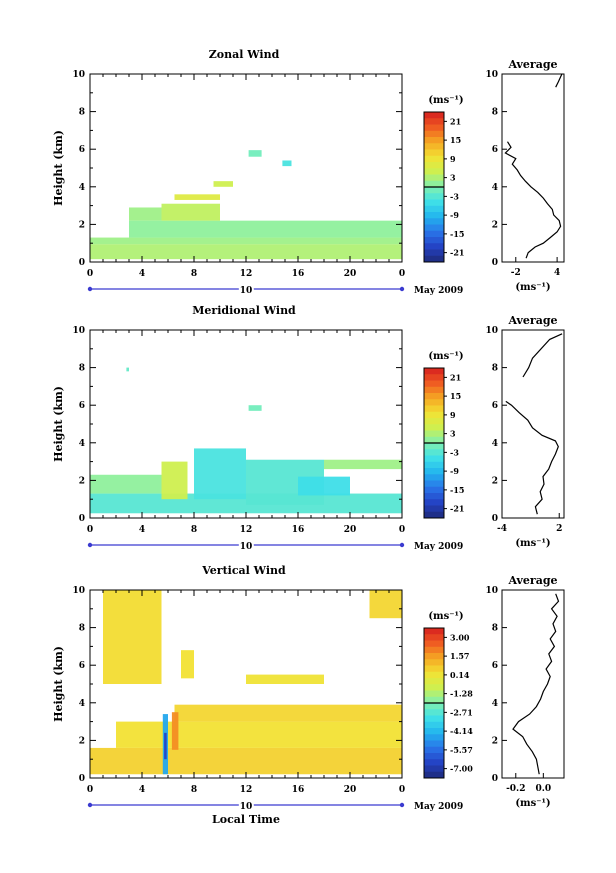 Image resolution: width=616 pixels, height=873 pixels. What do you see at coordinates (453, 178) in the screenshot?
I see `colorbar-tick-label: 3` at bounding box center [453, 178].